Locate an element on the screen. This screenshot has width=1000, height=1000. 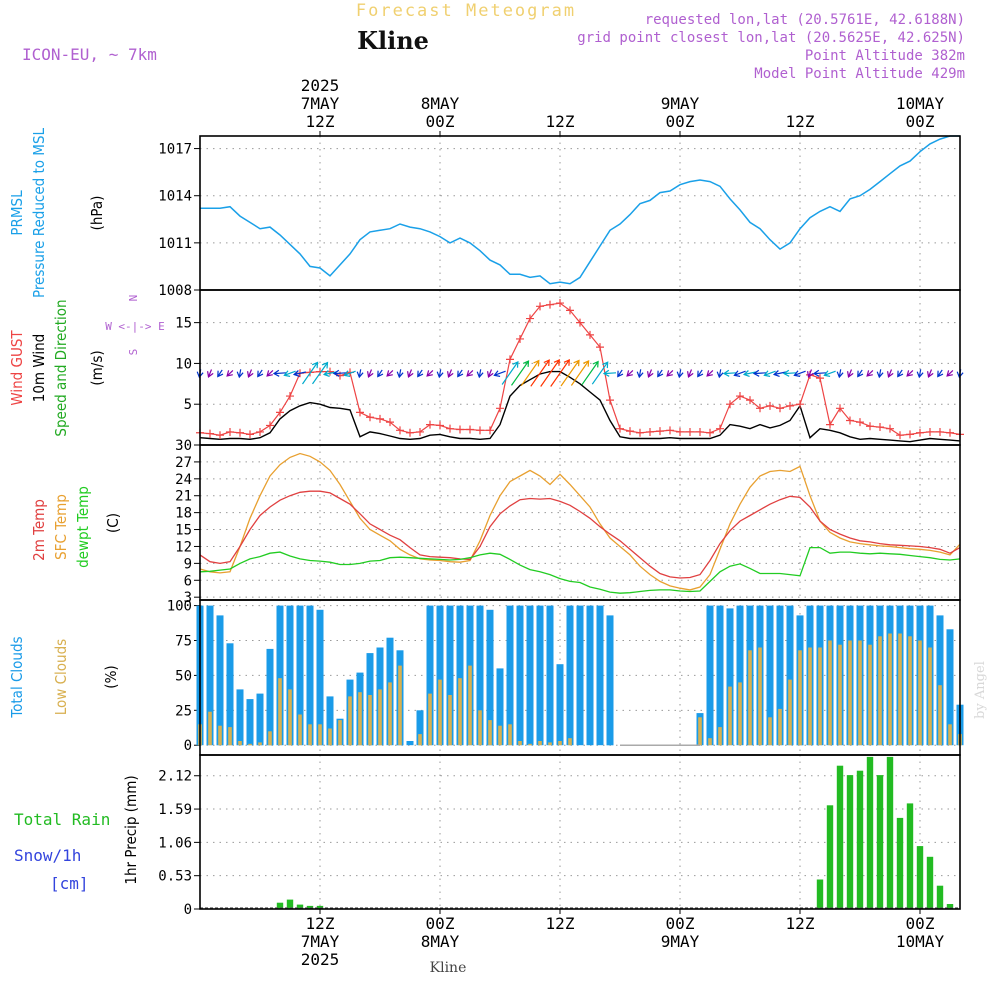
temp-label-dewpt: dewpt Temp is located at coordinates (83, 527).